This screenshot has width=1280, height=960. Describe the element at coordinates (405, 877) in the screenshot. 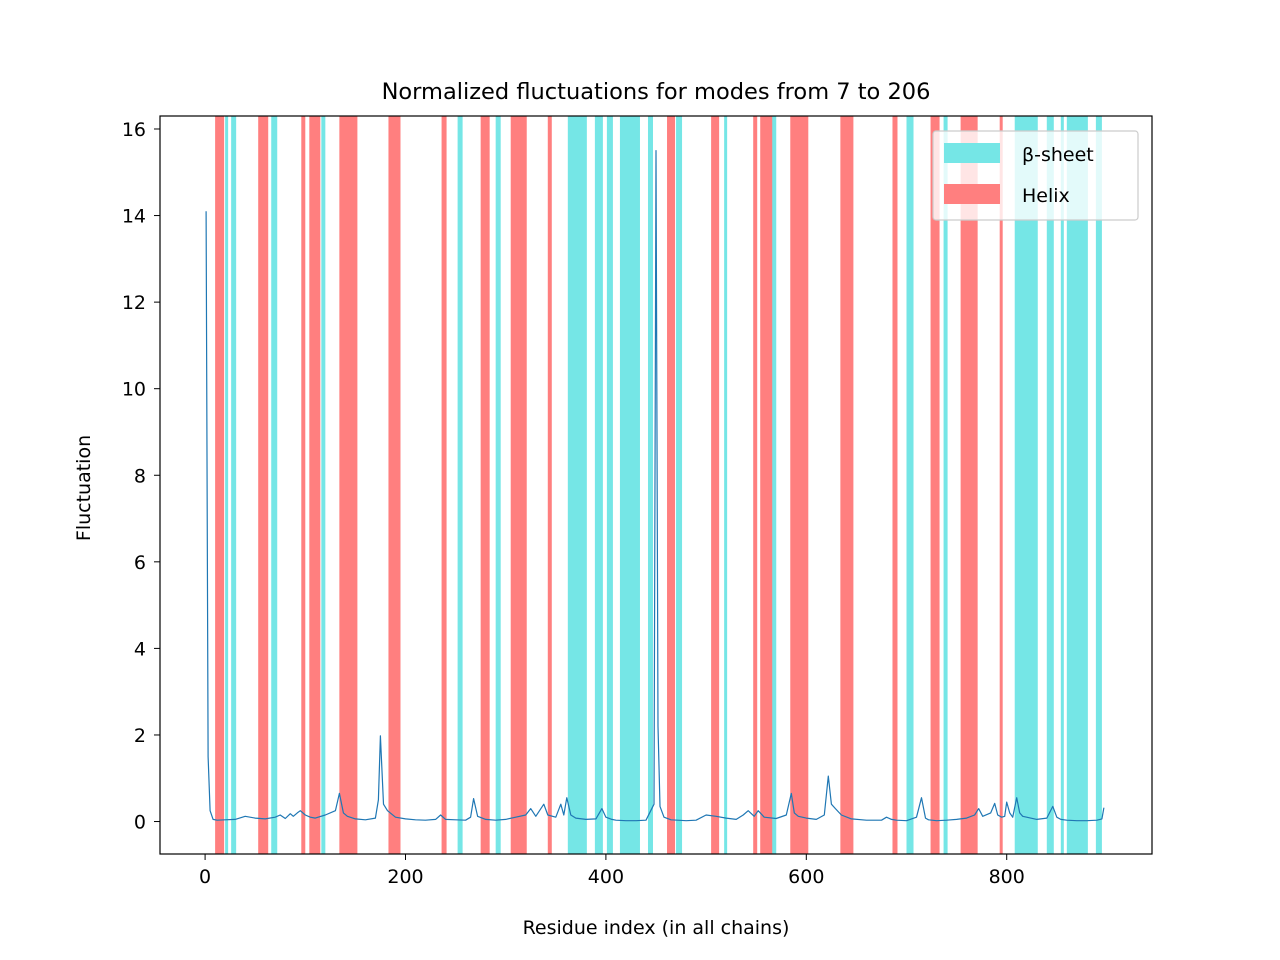

I see `x-tick-label-200: 200` at that location.